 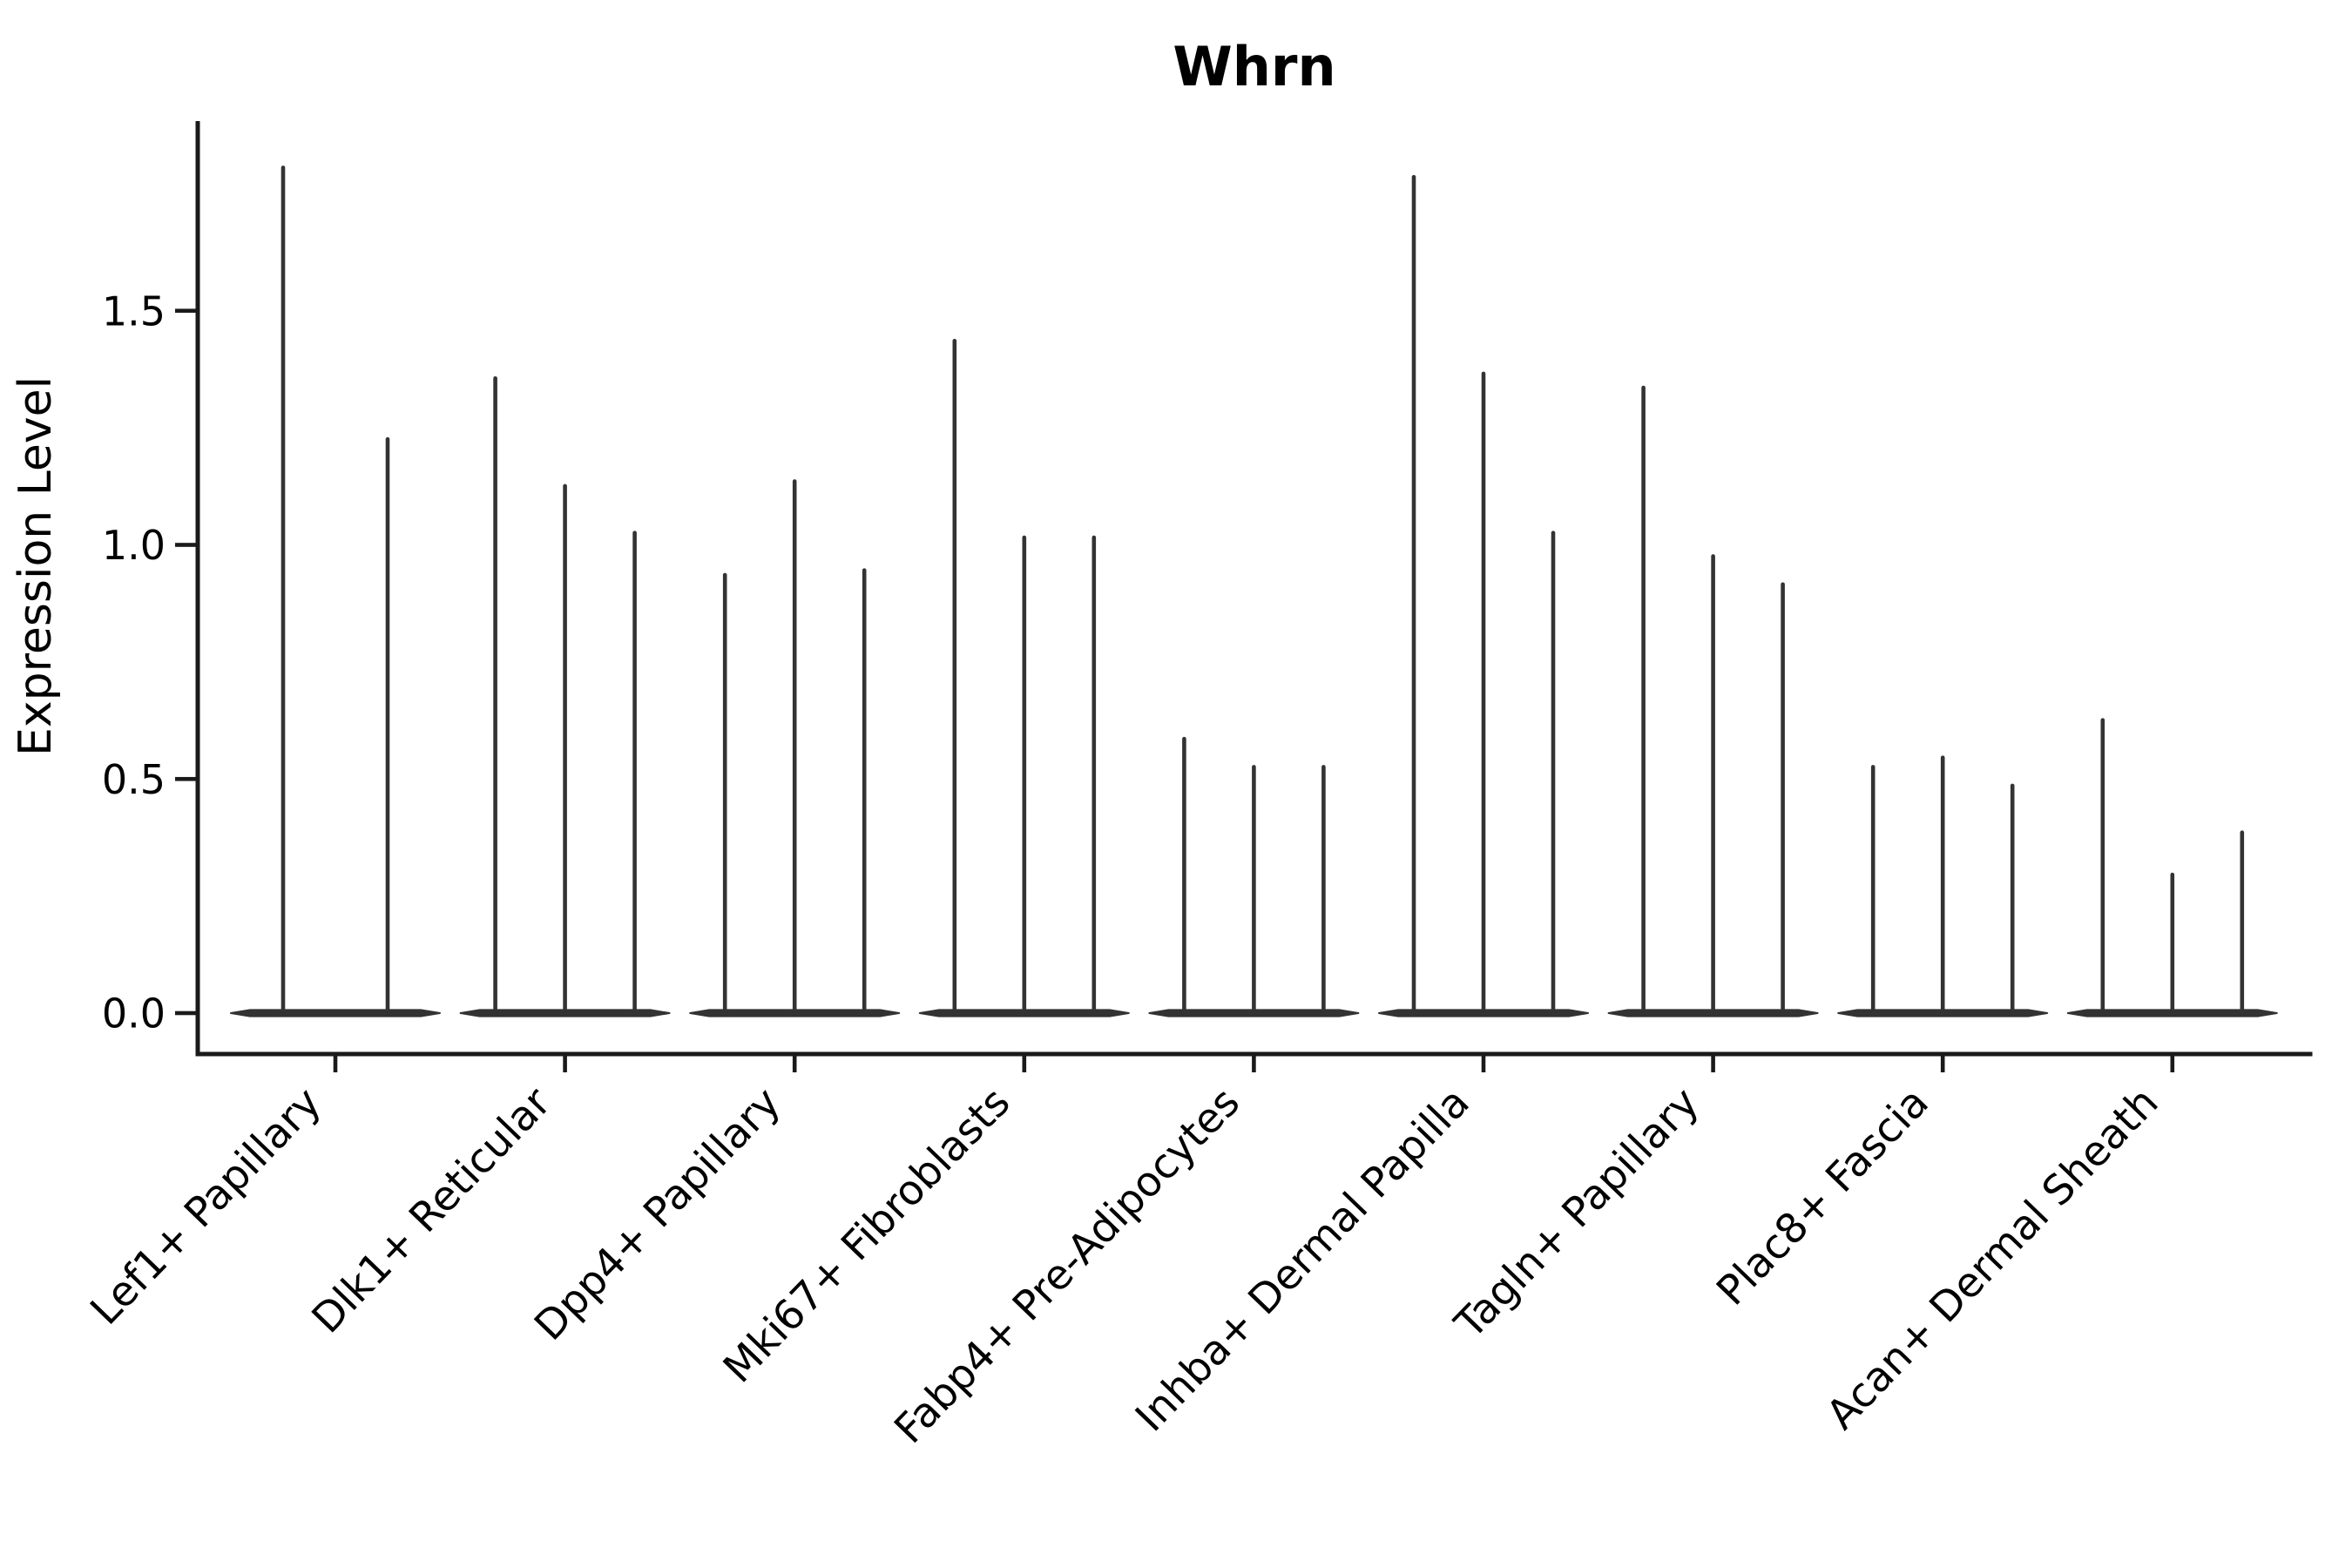 I want to click on y-tick-label: 1.5, so click(x=134, y=311).